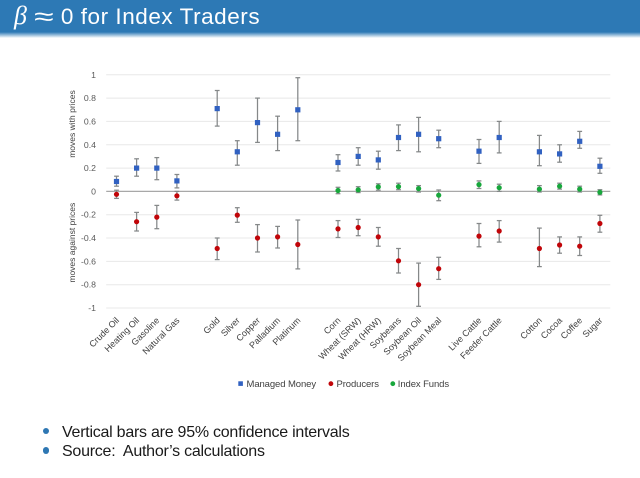  I want to click on svg-text: 0, so click(93, 191).